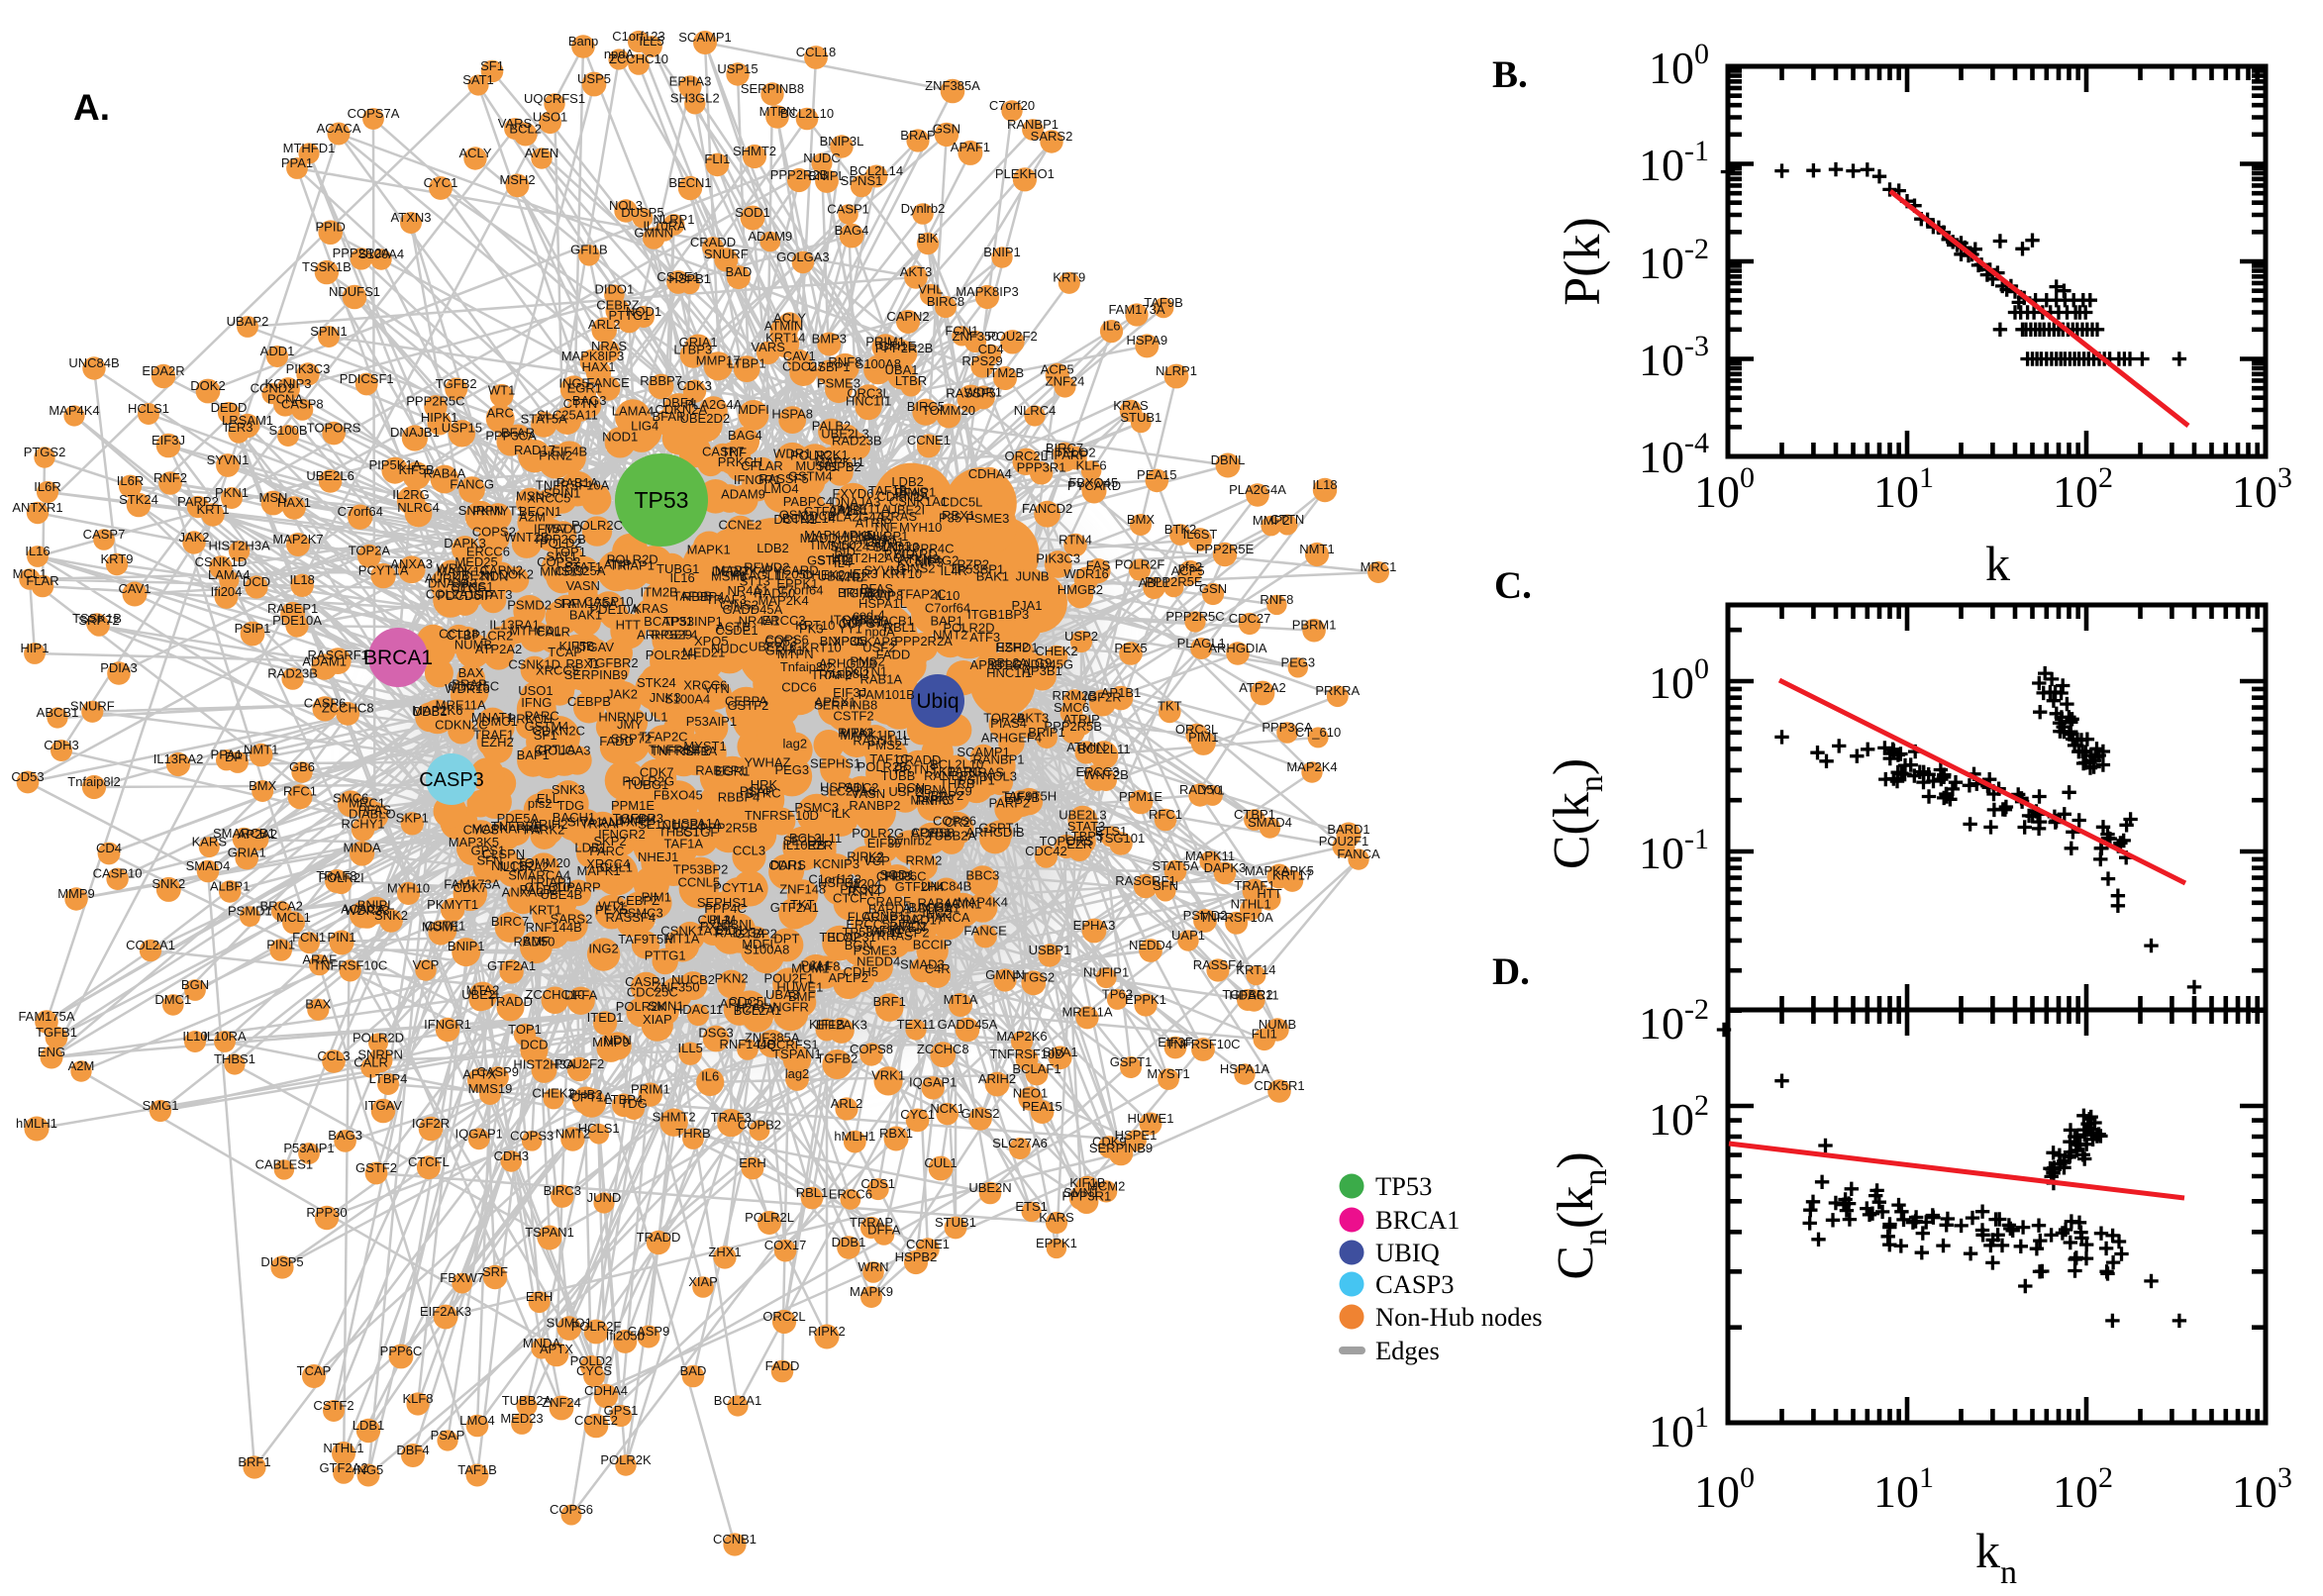 This screenshot has width=2323, height=1596. Describe the element at coordinates (1150, 945) in the screenshot. I see `svg-text: NEDD4` at that location.